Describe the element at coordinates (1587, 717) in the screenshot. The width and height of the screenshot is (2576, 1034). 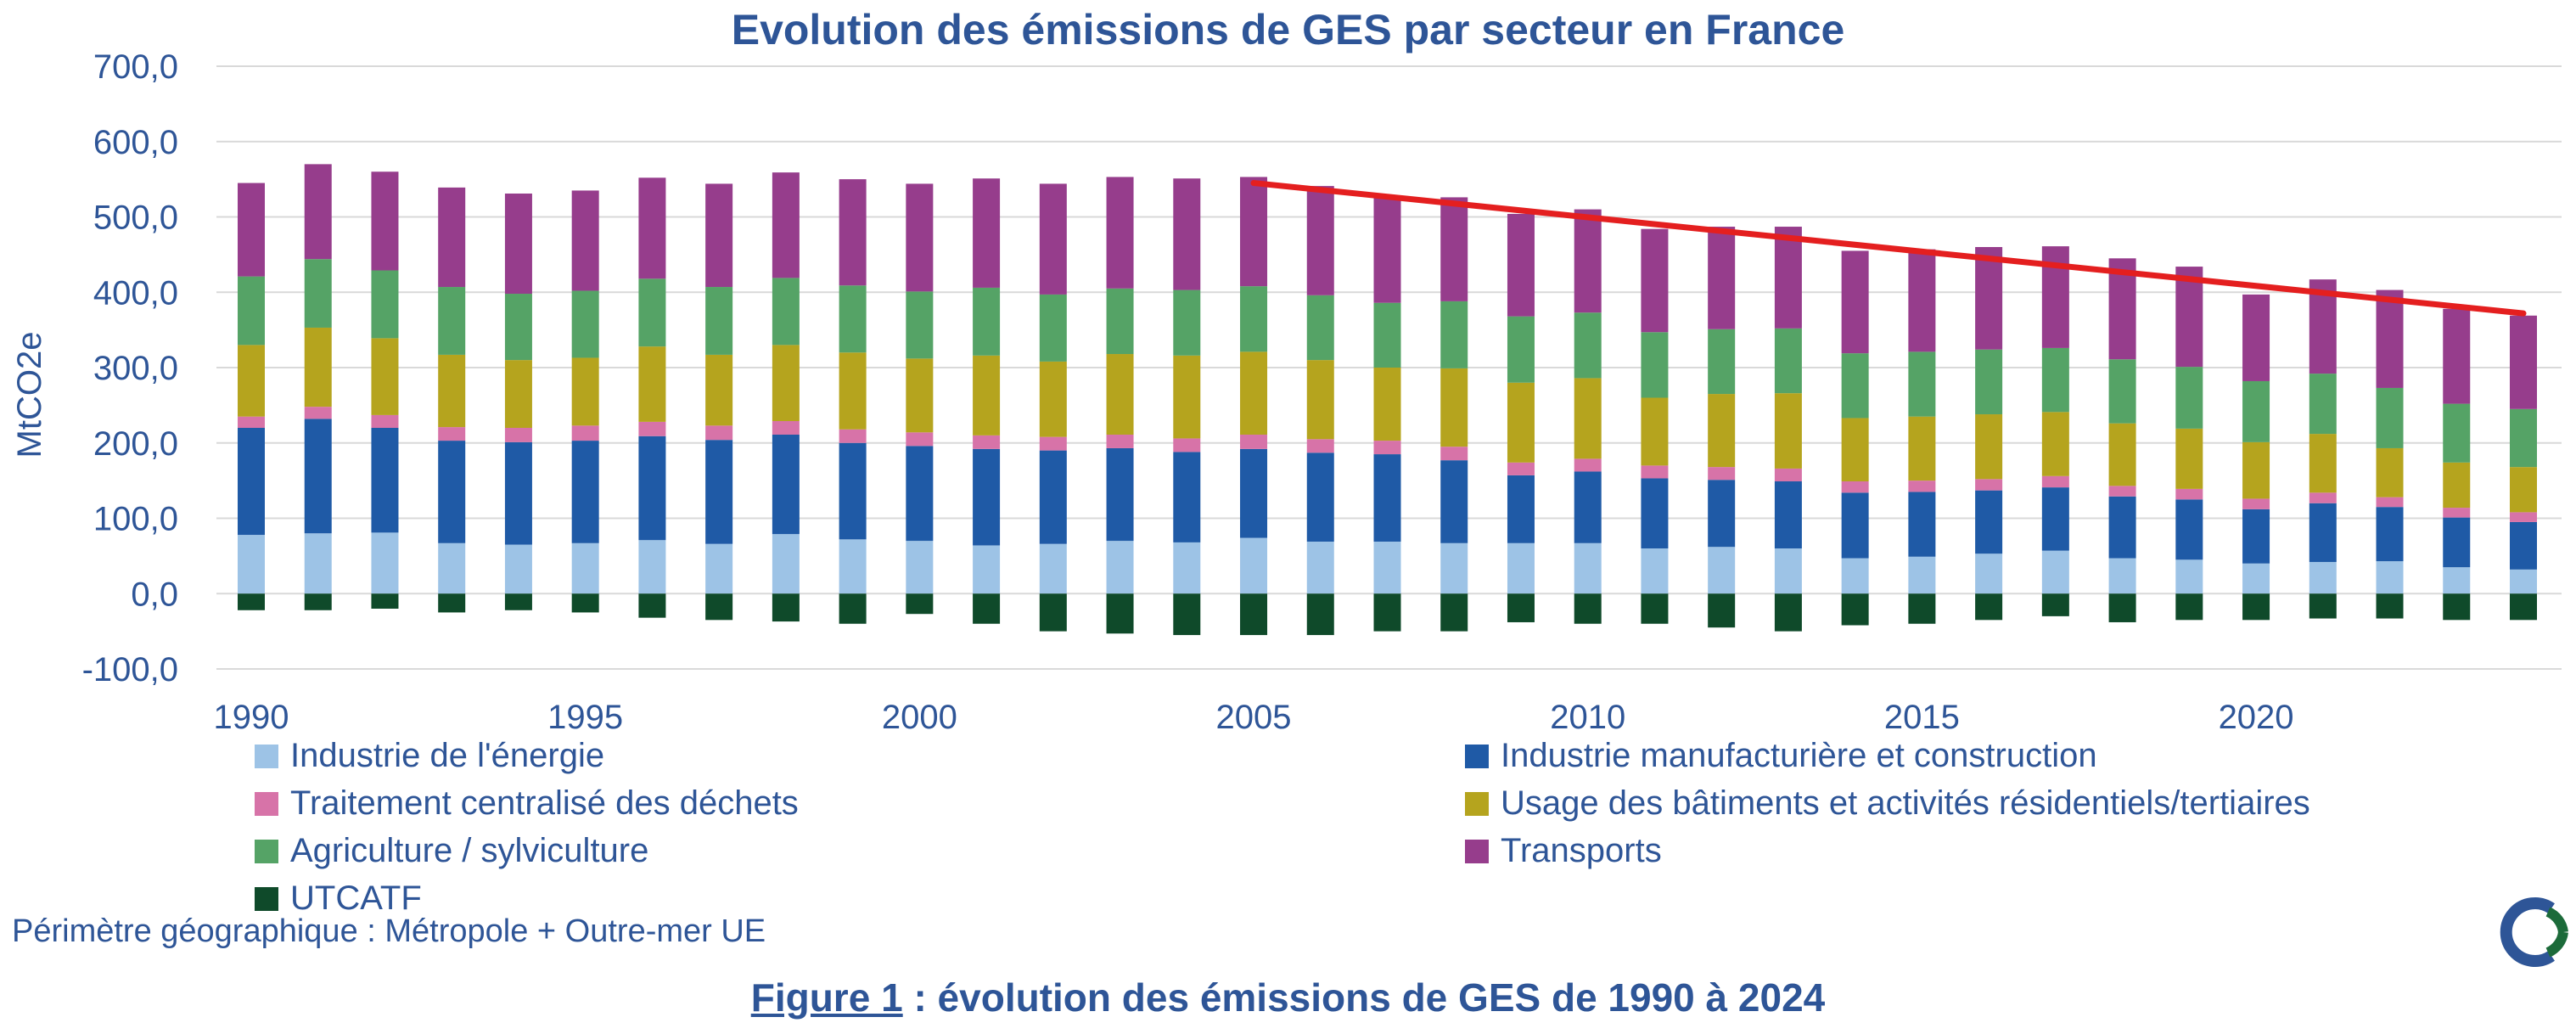
I see `x-tick-label: 2010` at that location.